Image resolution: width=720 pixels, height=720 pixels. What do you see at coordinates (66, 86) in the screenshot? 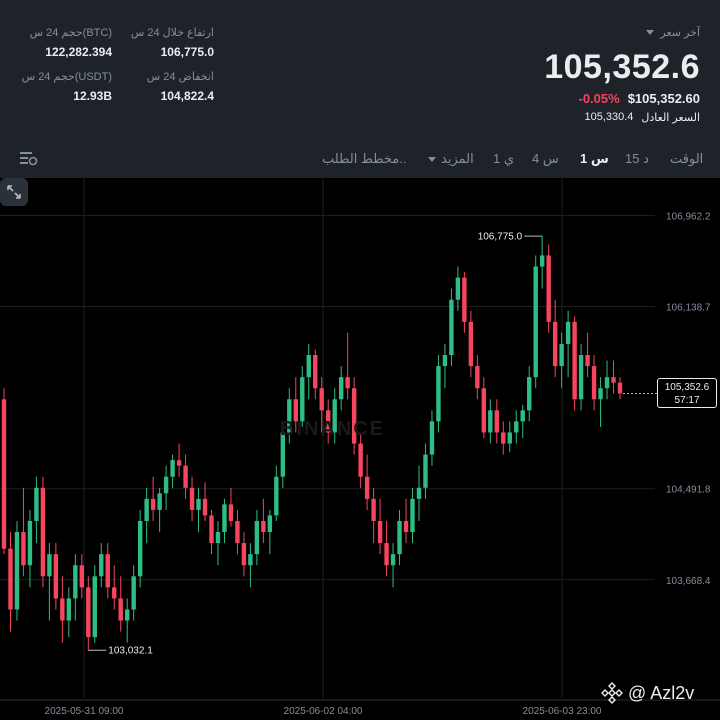
I see `vol-usdt-stat: حجم 24 س(USDT) 12.93B` at bounding box center [66, 86].